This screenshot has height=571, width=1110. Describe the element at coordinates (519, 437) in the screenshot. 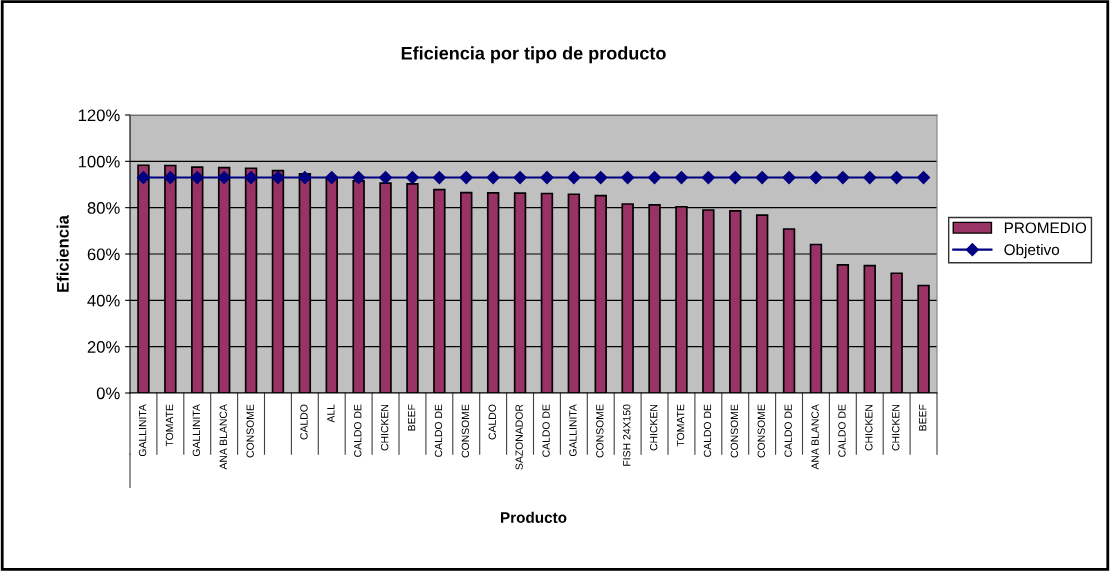

I see `x-tick-label: SAZONADOR` at that location.